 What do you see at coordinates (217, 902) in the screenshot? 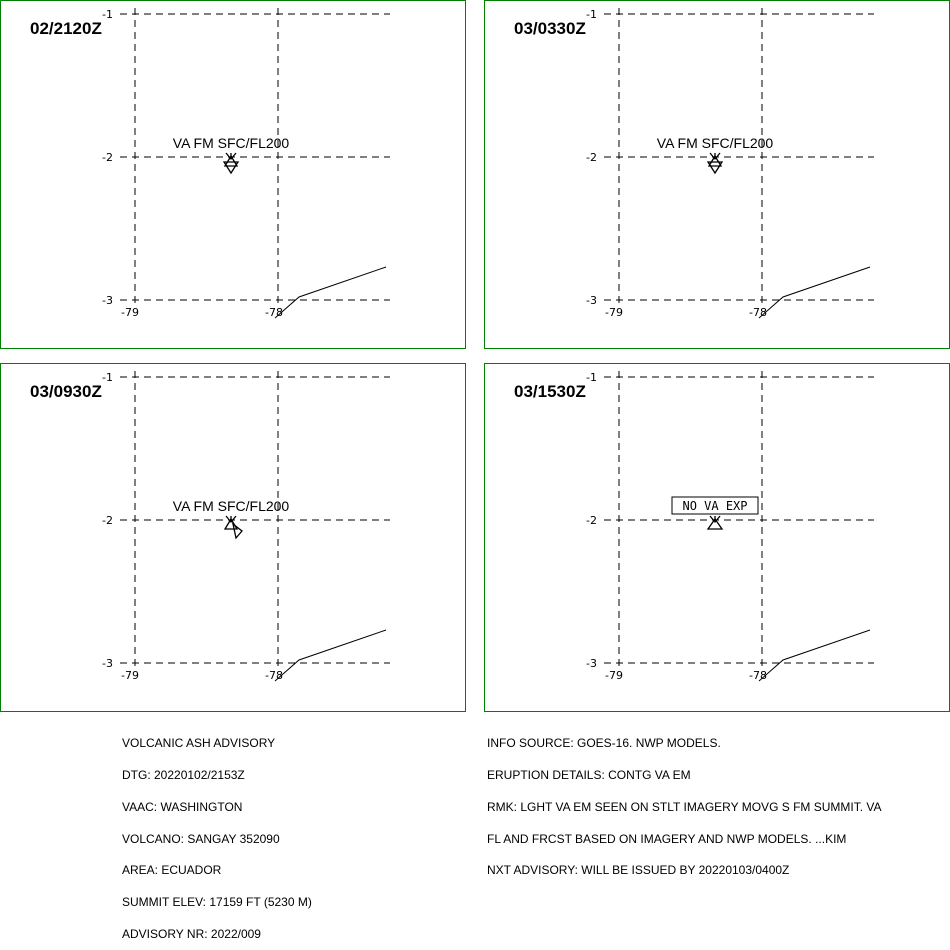
I see `advisory-summit-elev: SUMMIT ELEV: 17159 FT (5230 M)` at bounding box center [217, 902].